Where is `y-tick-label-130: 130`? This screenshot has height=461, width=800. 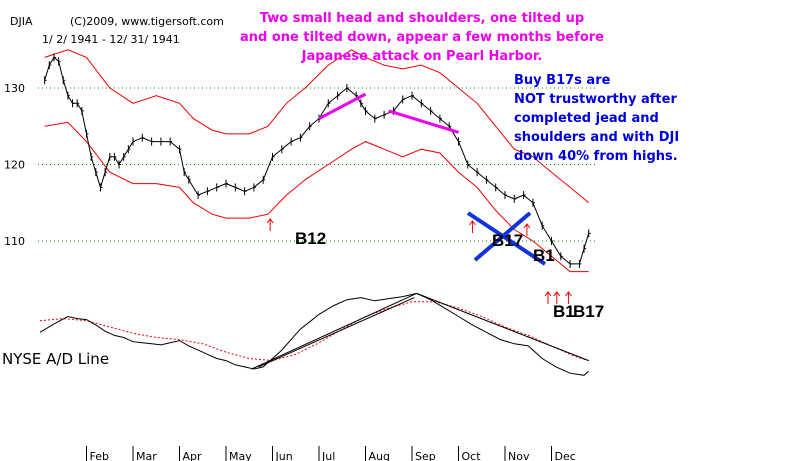
y-tick-label-130: 130 is located at coordinates (14, 88).